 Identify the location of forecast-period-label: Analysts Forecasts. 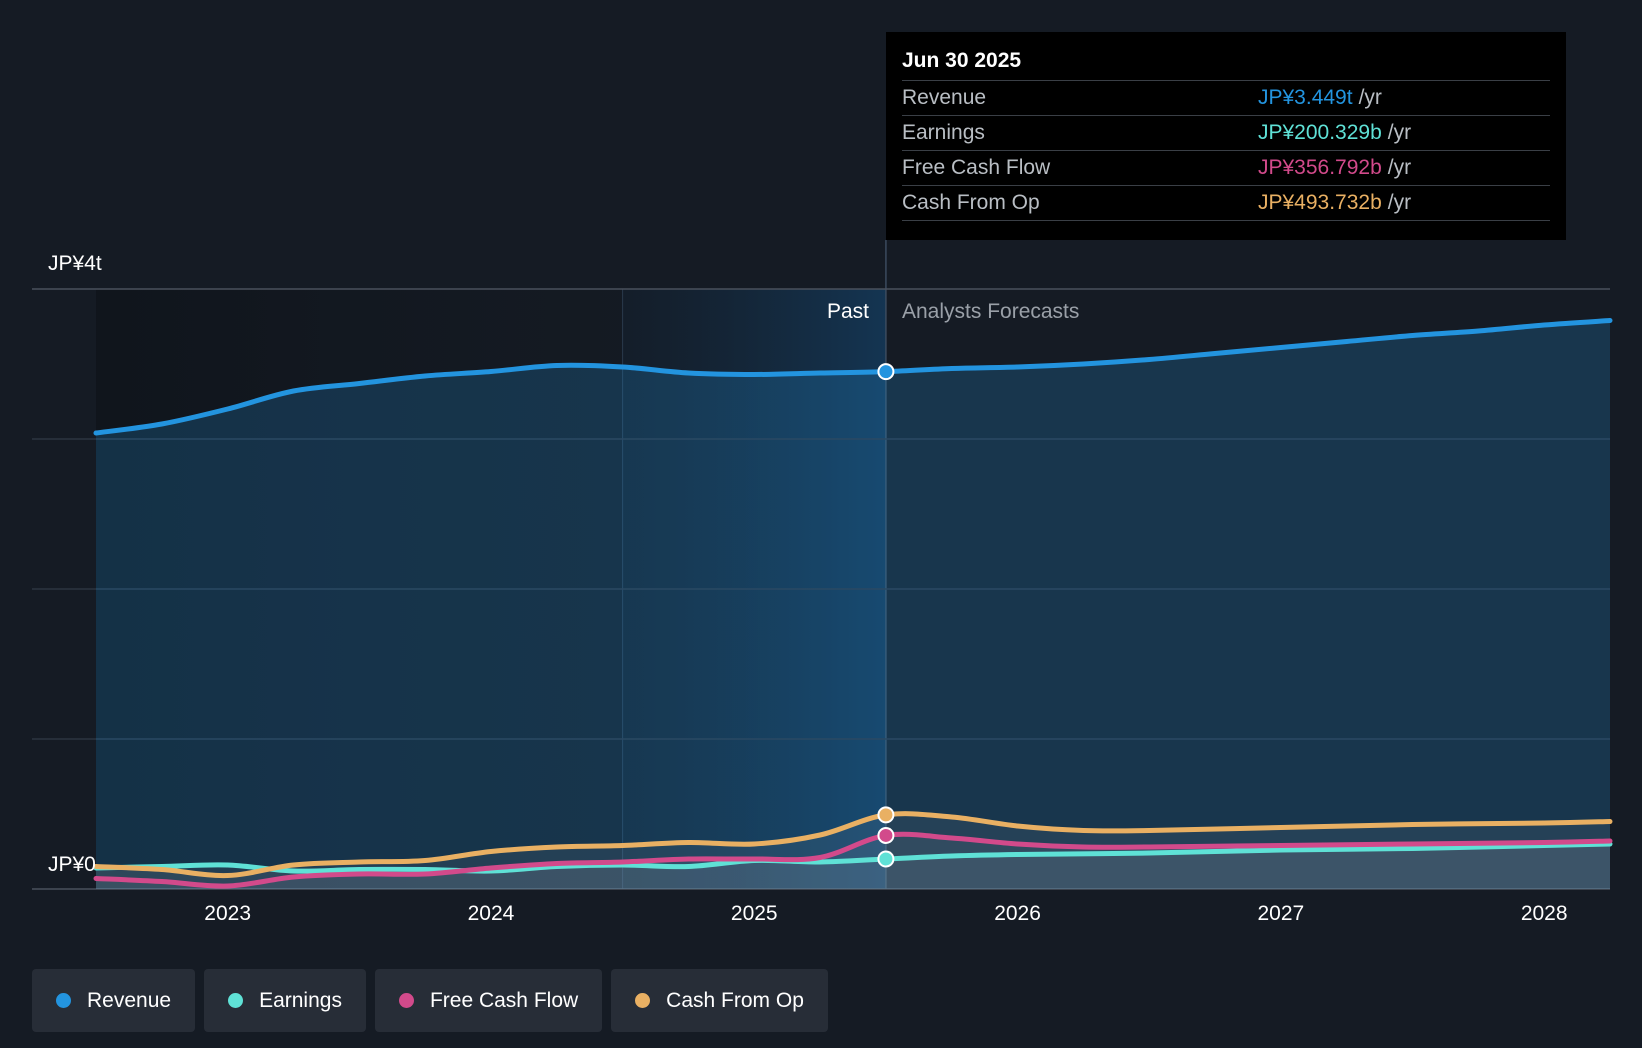
(991, 311).